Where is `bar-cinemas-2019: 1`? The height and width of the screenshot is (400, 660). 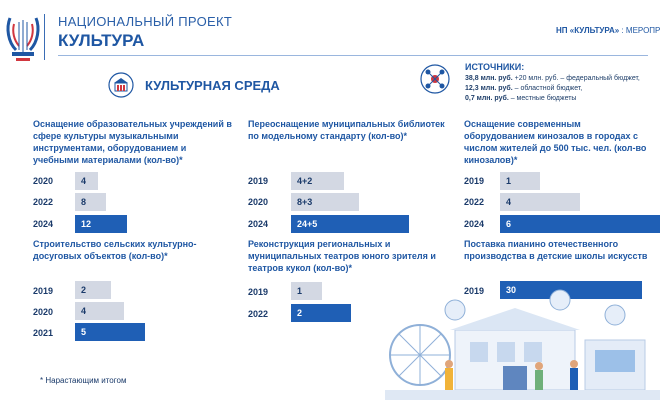
bar-cinemas-2019: 1 is located at coordinates (520, 181).